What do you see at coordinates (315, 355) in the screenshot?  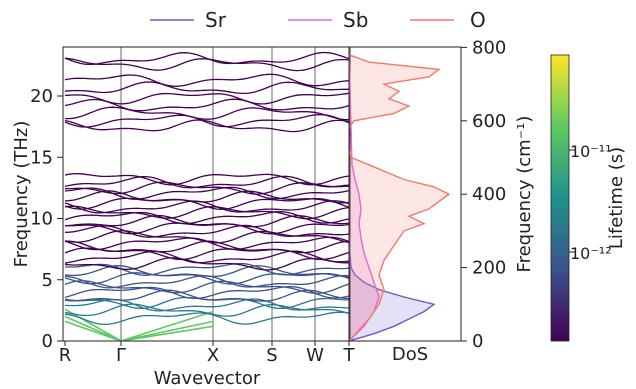 I see `band-xtick-label-4: W` at bounding box center [315, 355].